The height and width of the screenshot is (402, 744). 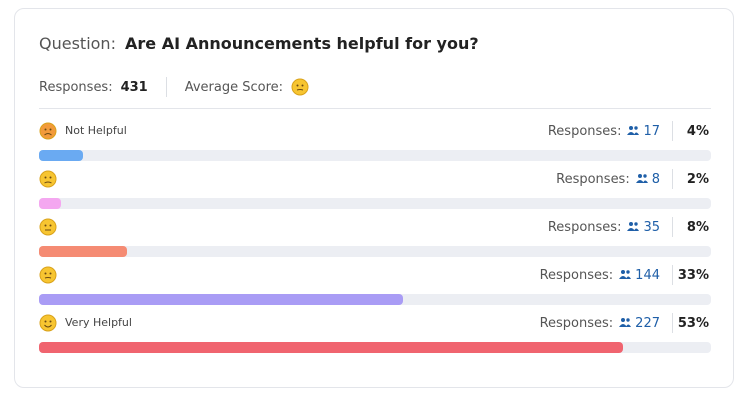 What do you see at coordinates (651, 131) in the screenshot?
I see `responses-count: 17` at bounding box center [651, 131].